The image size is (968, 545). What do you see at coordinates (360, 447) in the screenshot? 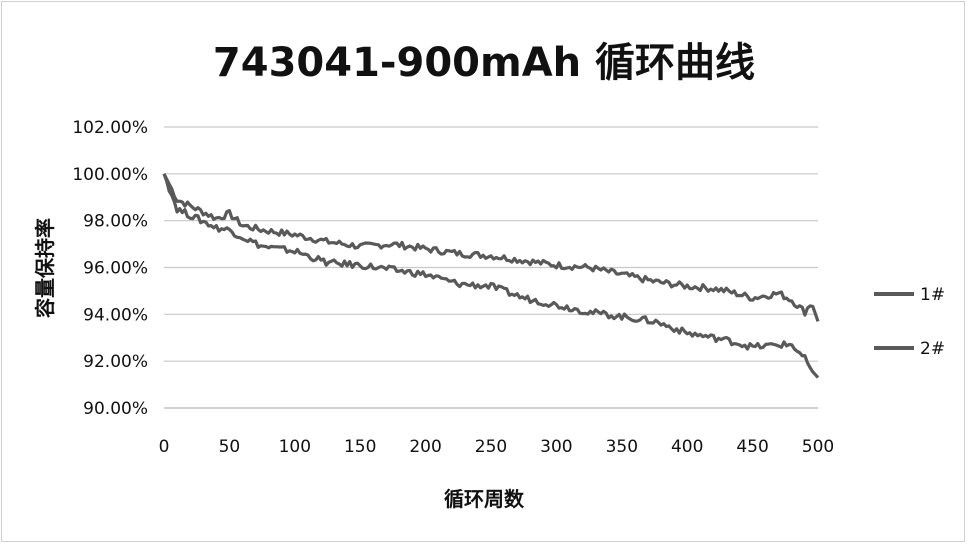
I see `x-tick-label: 150` at bounding box center [360, 447].